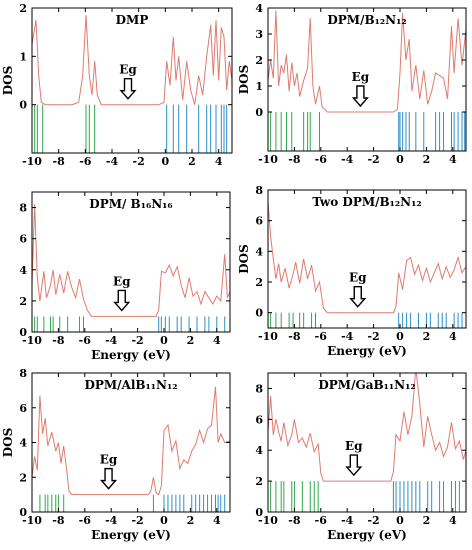 This screenshot has width=472, height=550. Describe the element at coordinates (366, 20) in the screenshot. I see `panel-title: DPM/B₁₂N₁₂` at that location.